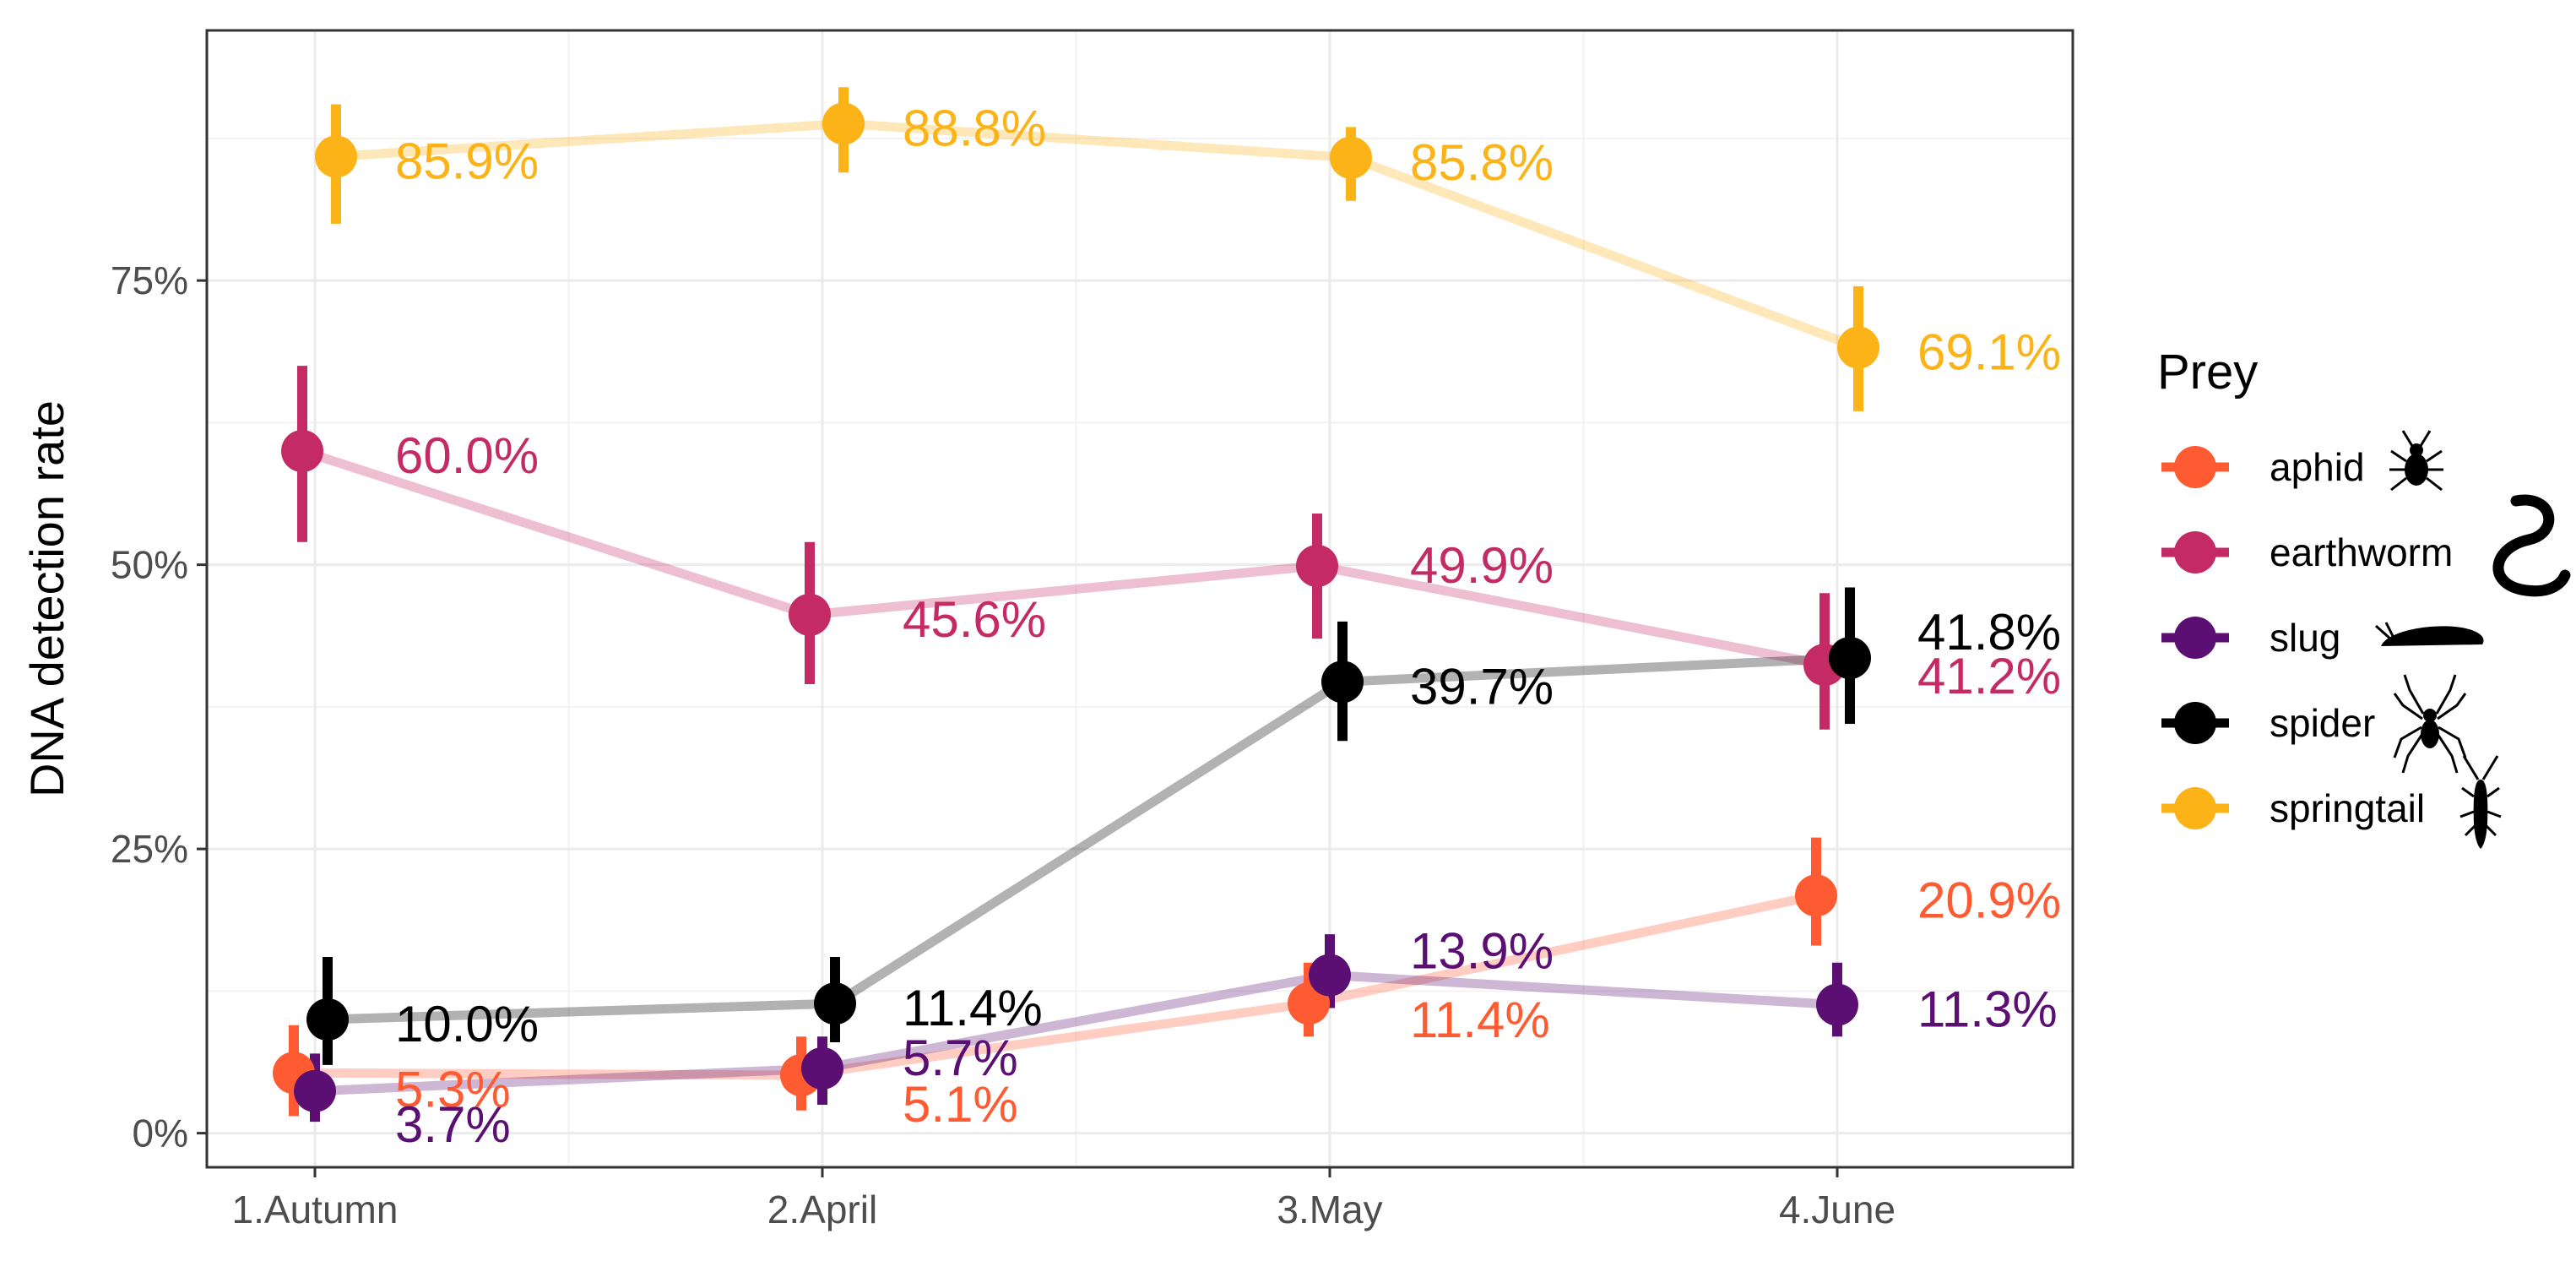  What do you see at coordinates (975, 619) in the screenshot?
I see `data-label-earthworm: 45.6%` at bounding box center [975, 619].